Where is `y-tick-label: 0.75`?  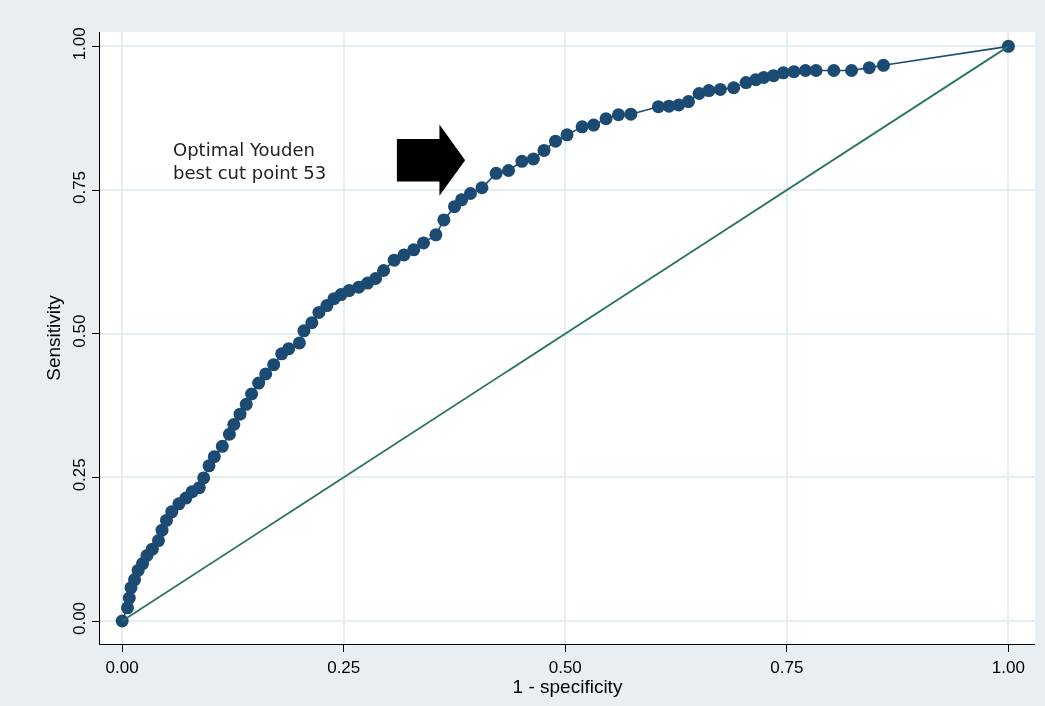 y-tick-label: 0.75 is located at coordinates (80, 187).